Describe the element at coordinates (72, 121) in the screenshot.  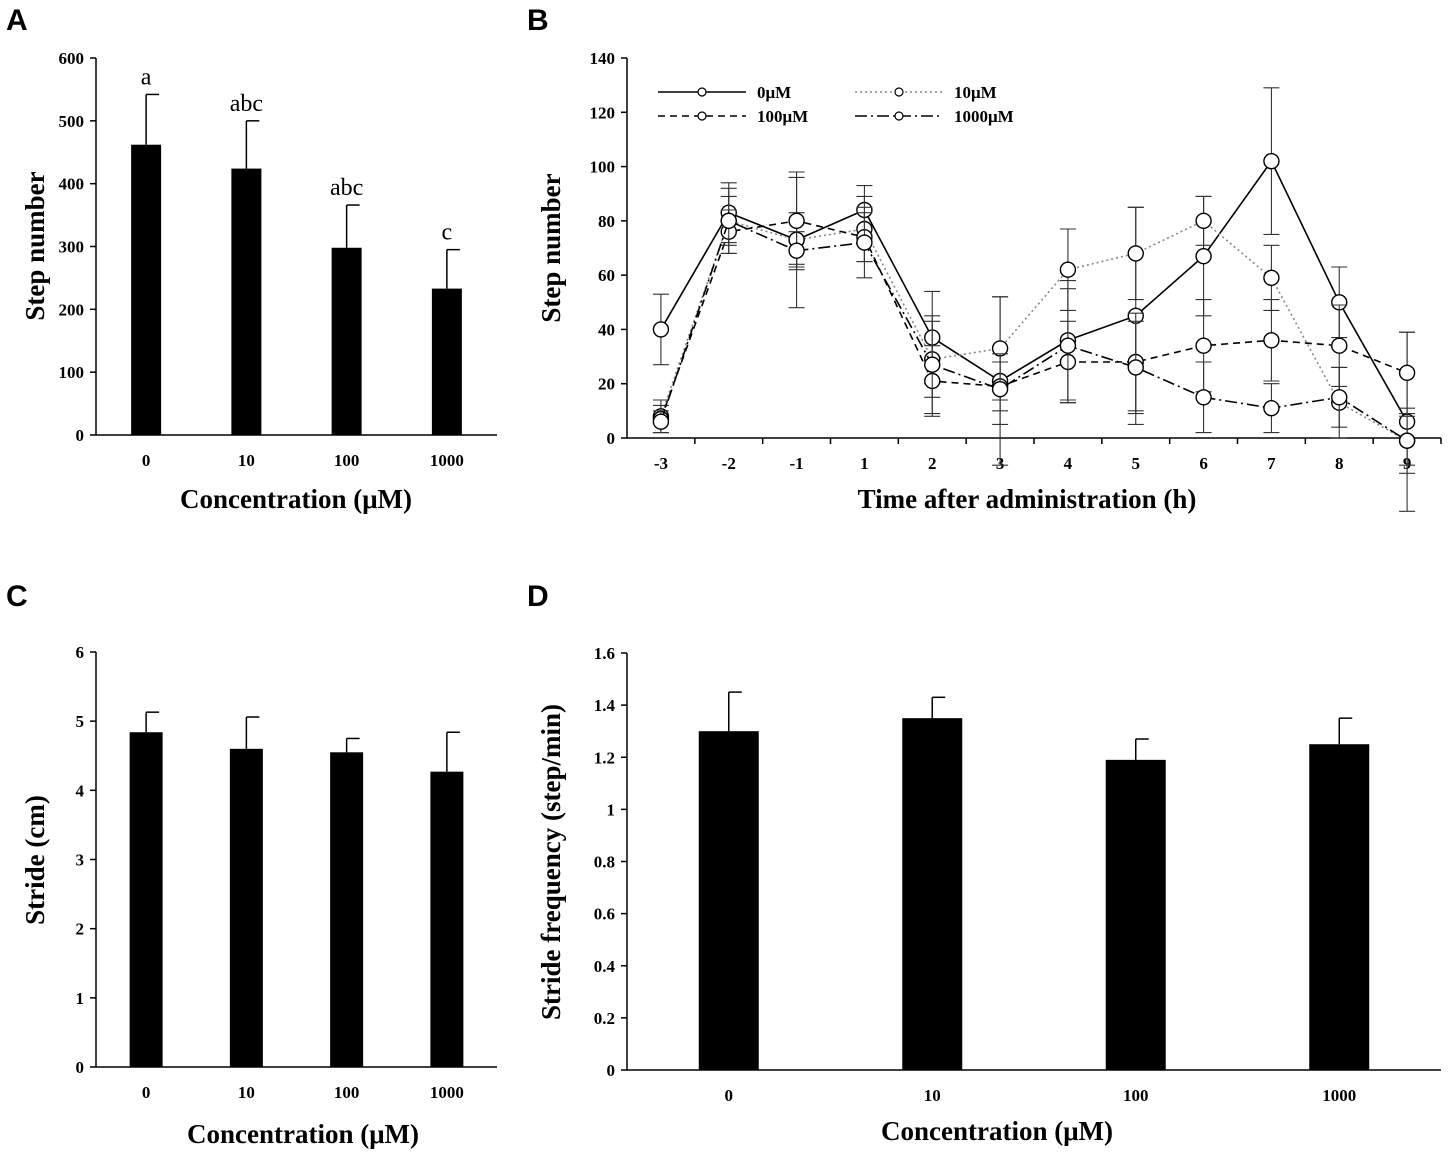
I see `y-tick-label: 500` at that location.